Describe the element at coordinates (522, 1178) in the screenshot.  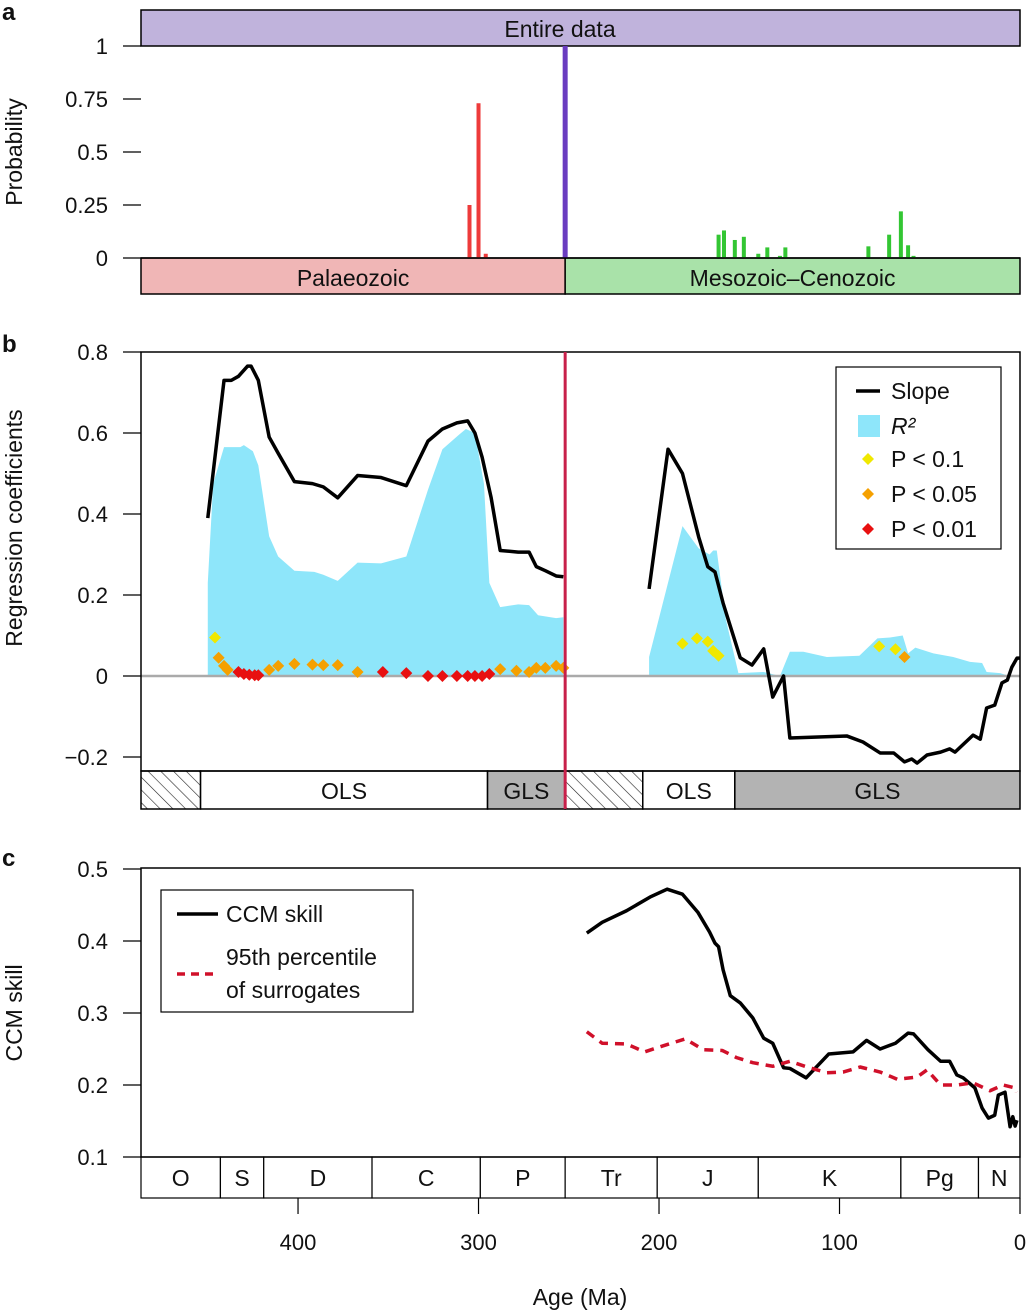
I see `period-label: P` at that location.